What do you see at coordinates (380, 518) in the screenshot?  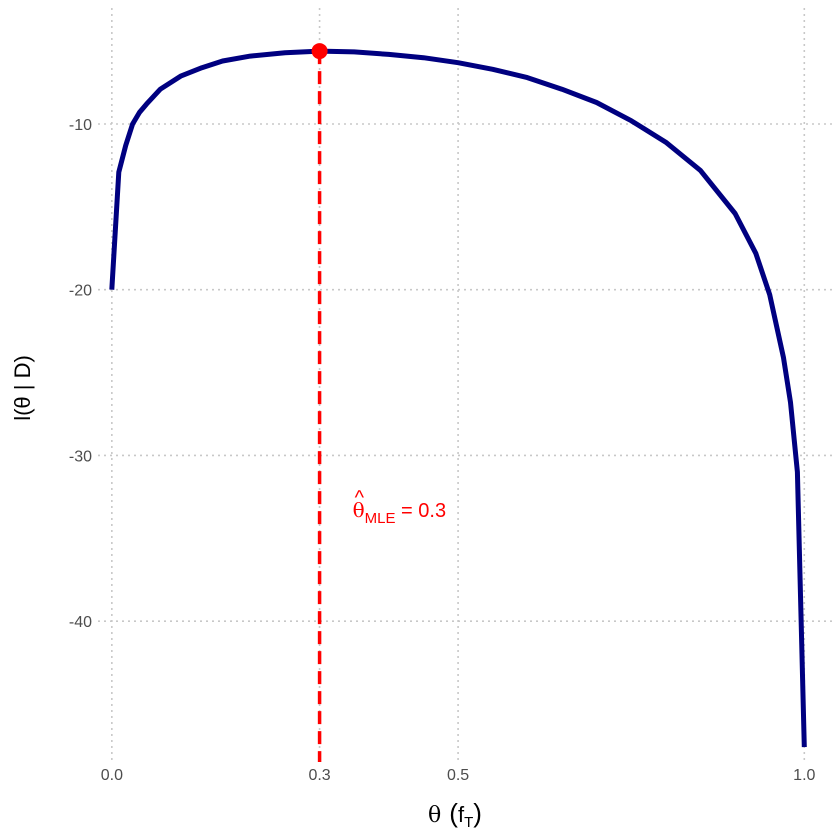 I see `mle-annotation-subscript: MLE` at bounding box center [380, 518].